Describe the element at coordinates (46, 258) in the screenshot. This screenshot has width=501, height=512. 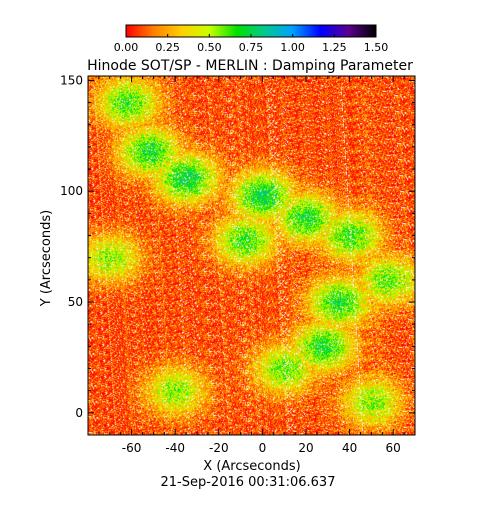
I see `y-axis-label: Y (Arcseconds)` at that location.